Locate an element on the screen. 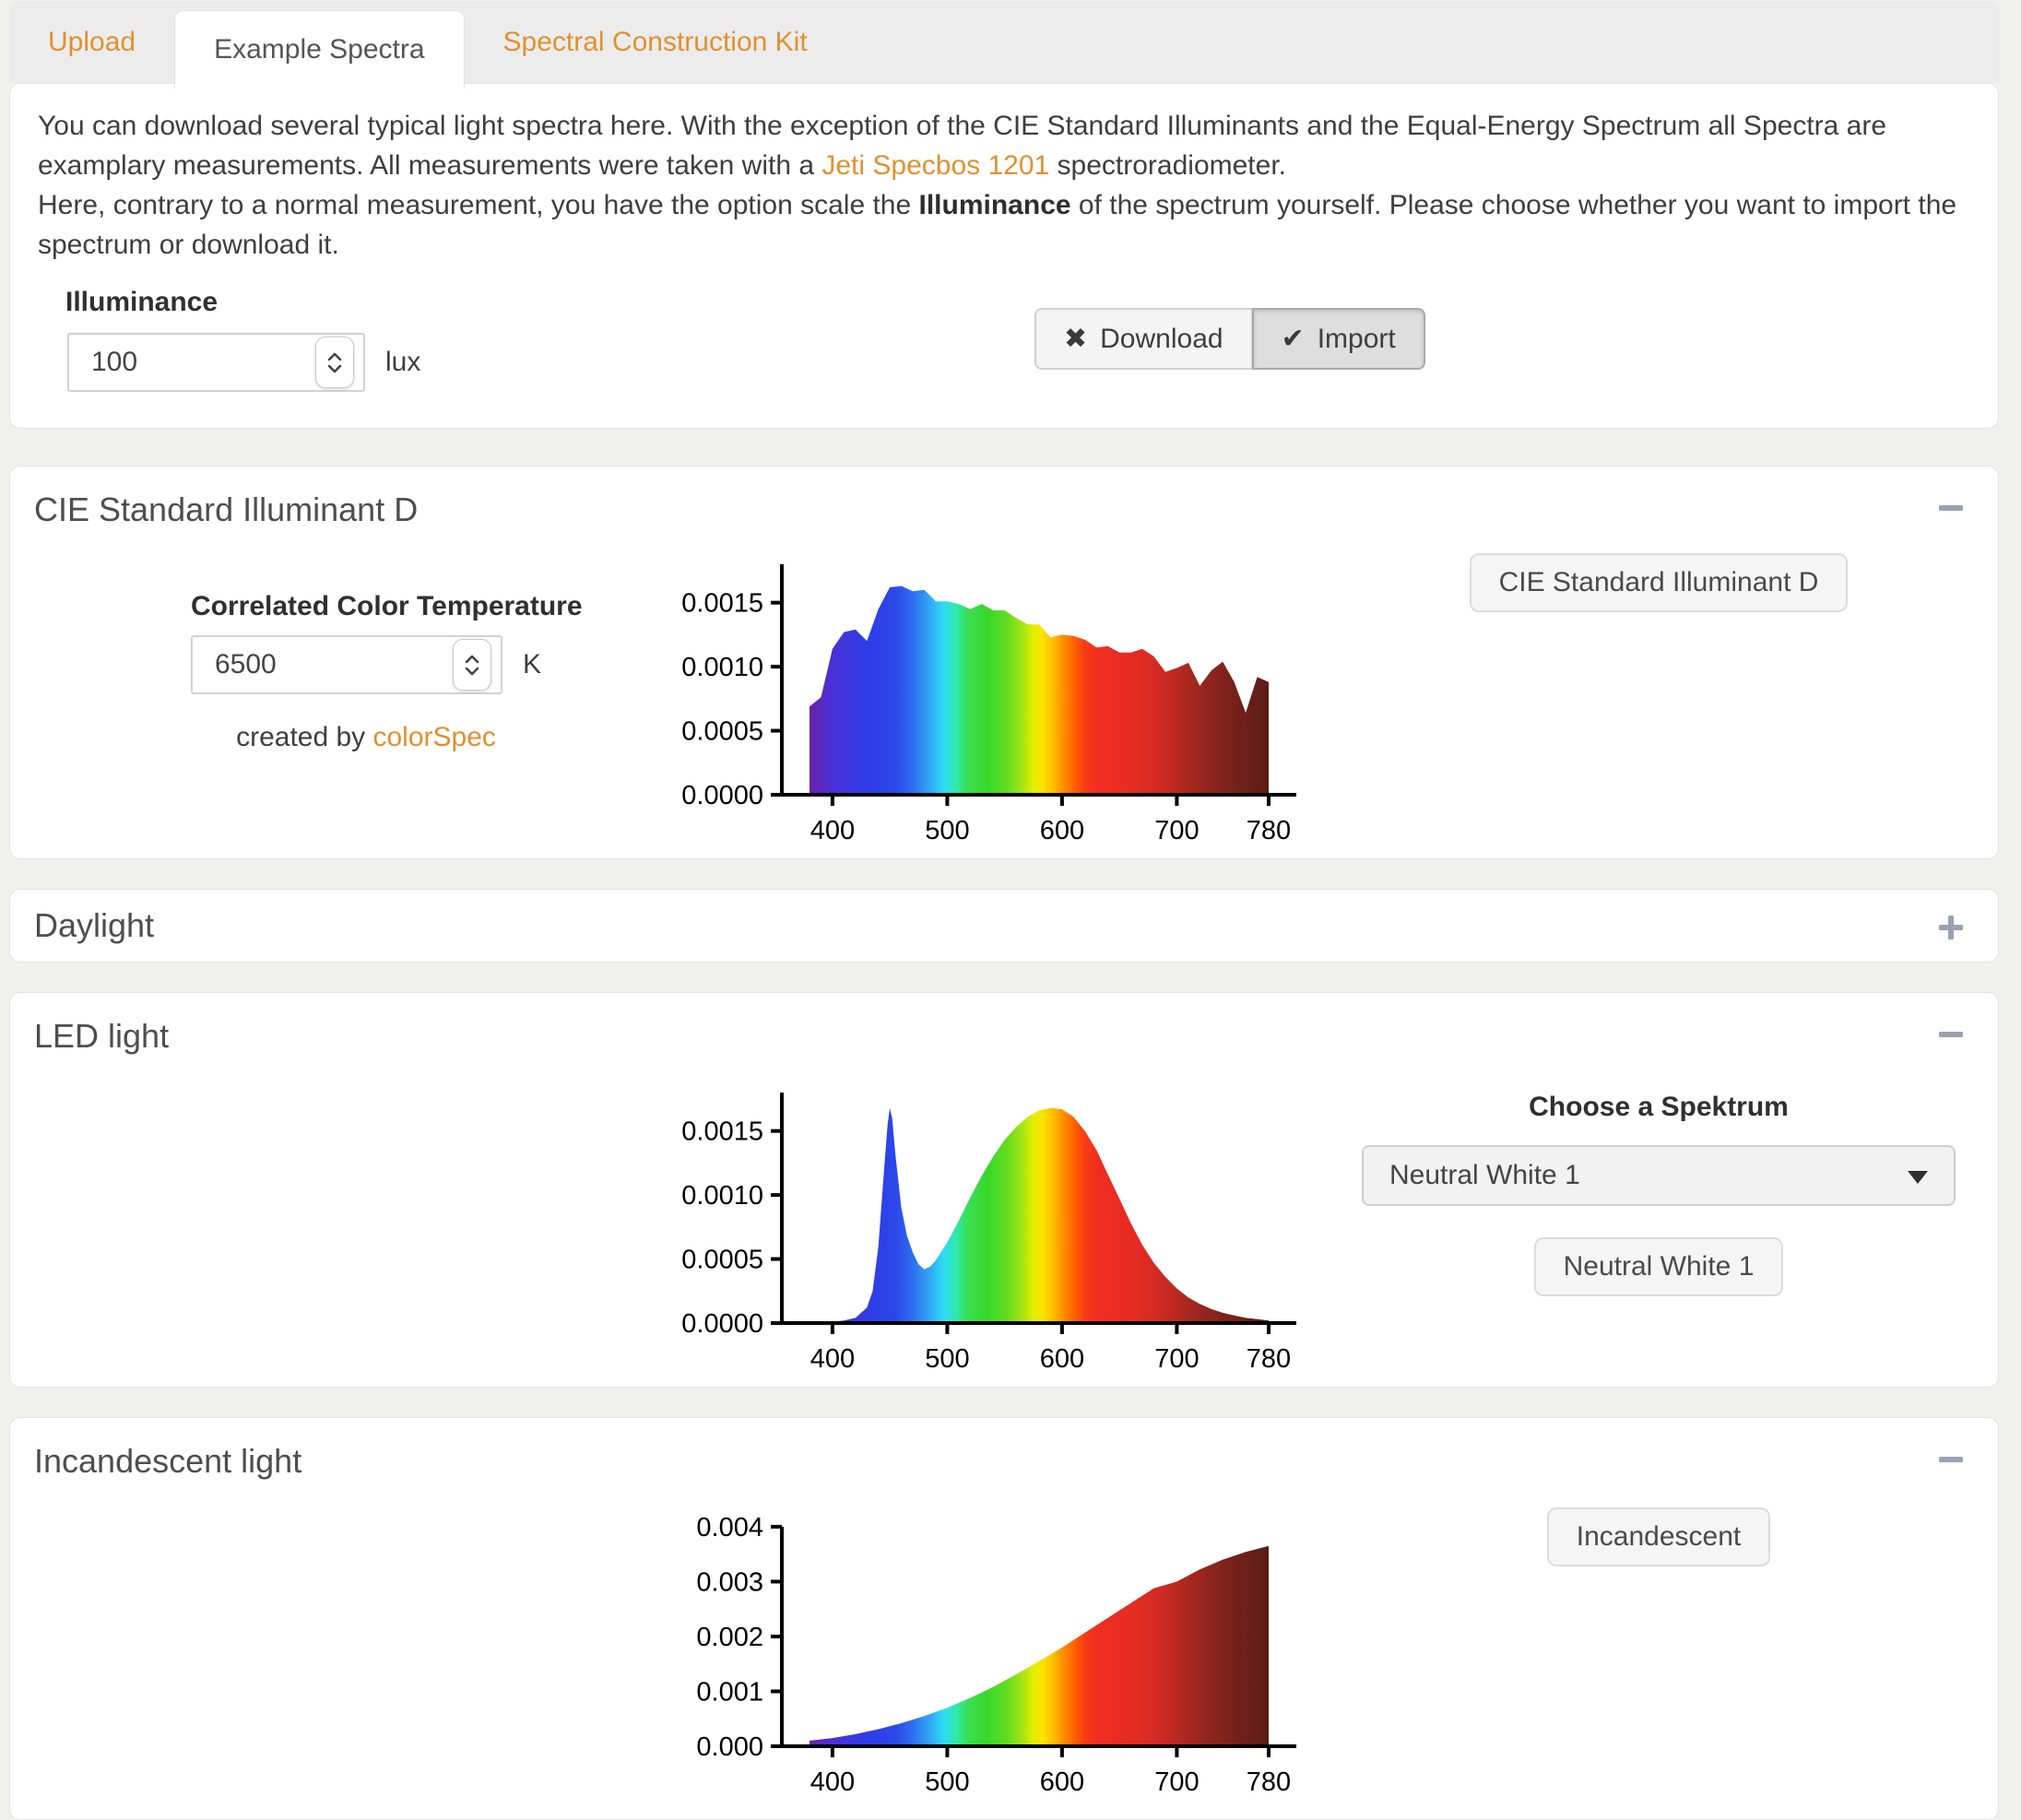  panel-daylight: Daylight is located at coordinates (1004, 926).